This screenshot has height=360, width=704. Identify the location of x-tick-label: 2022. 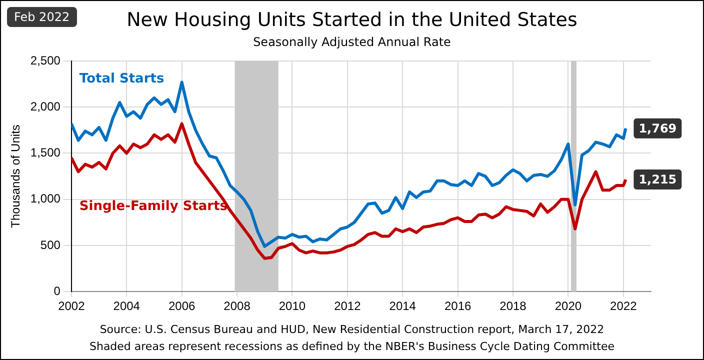
(624, 306).